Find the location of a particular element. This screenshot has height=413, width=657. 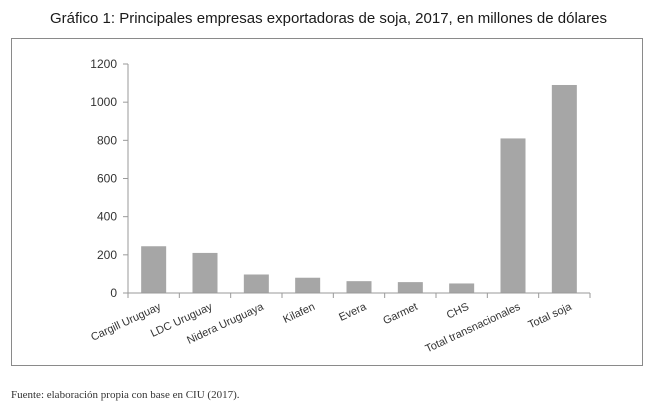

bar-cargill-uruguay is located at coordinates (154, 269).